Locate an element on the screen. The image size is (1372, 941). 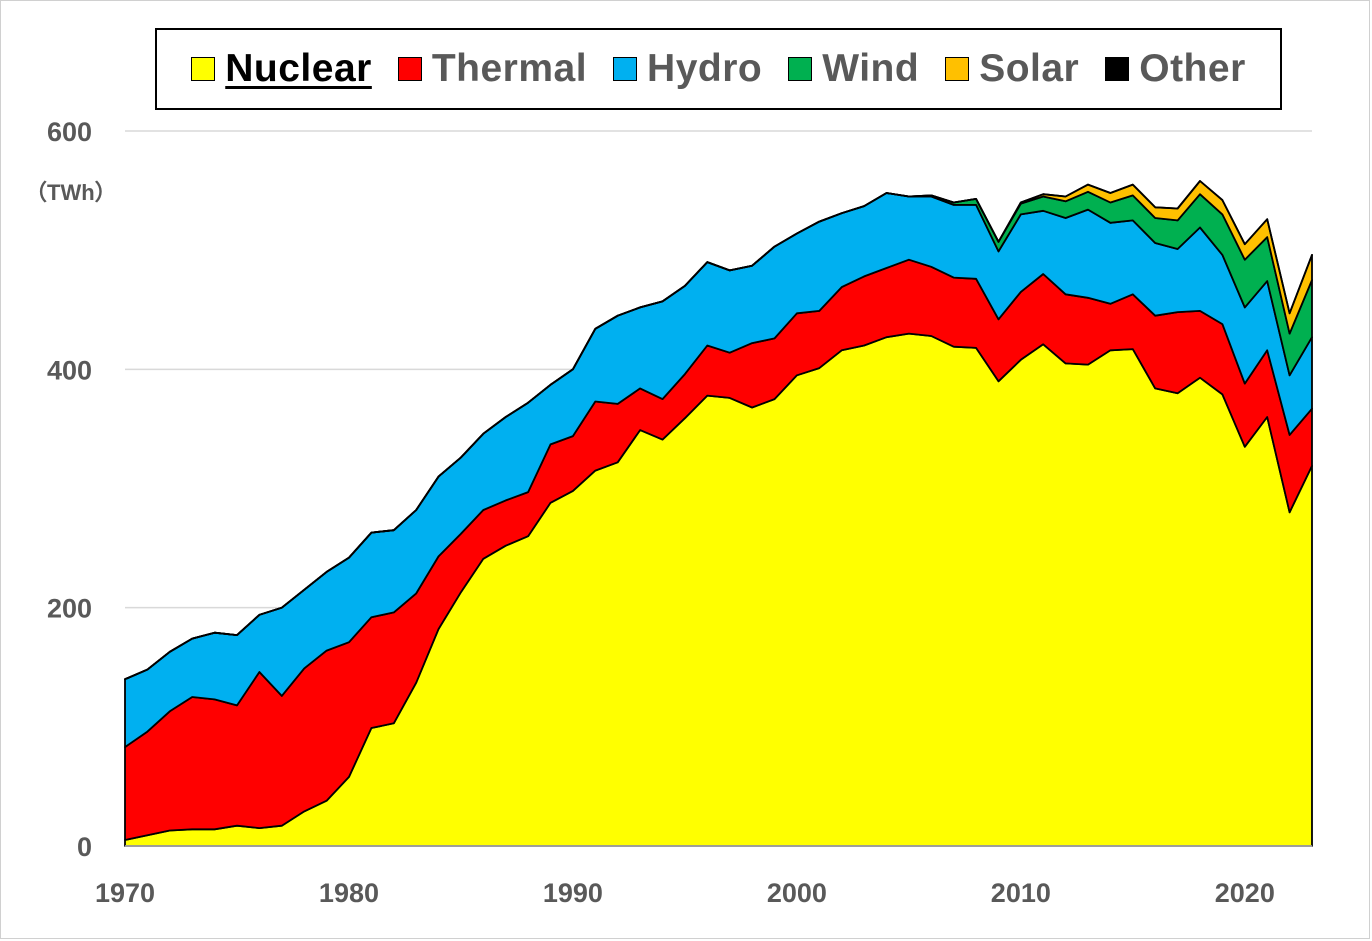
y-tick-label: 600 is located at coordinates (69, 132).